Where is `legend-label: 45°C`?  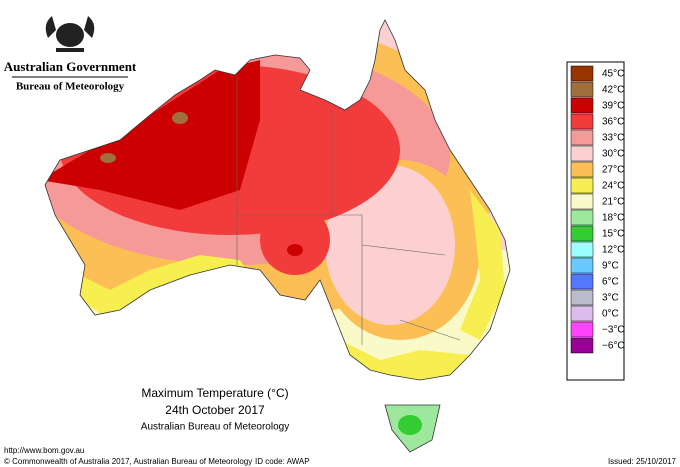
legend-label: 45°C is located at coordinates (613, 74).